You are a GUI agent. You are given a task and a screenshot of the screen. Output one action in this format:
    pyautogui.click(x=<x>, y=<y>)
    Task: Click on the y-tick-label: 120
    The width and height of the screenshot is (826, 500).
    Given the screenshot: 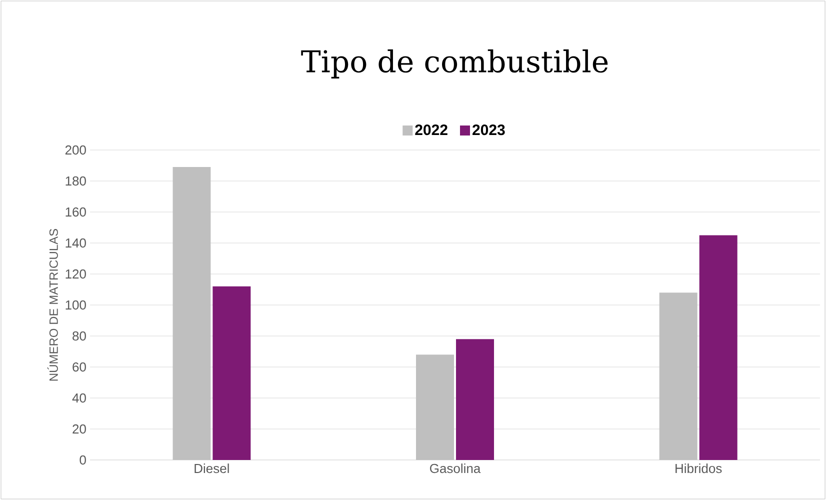 What is the action you would take?
    pyautogui.click(x=76, y=274)
    